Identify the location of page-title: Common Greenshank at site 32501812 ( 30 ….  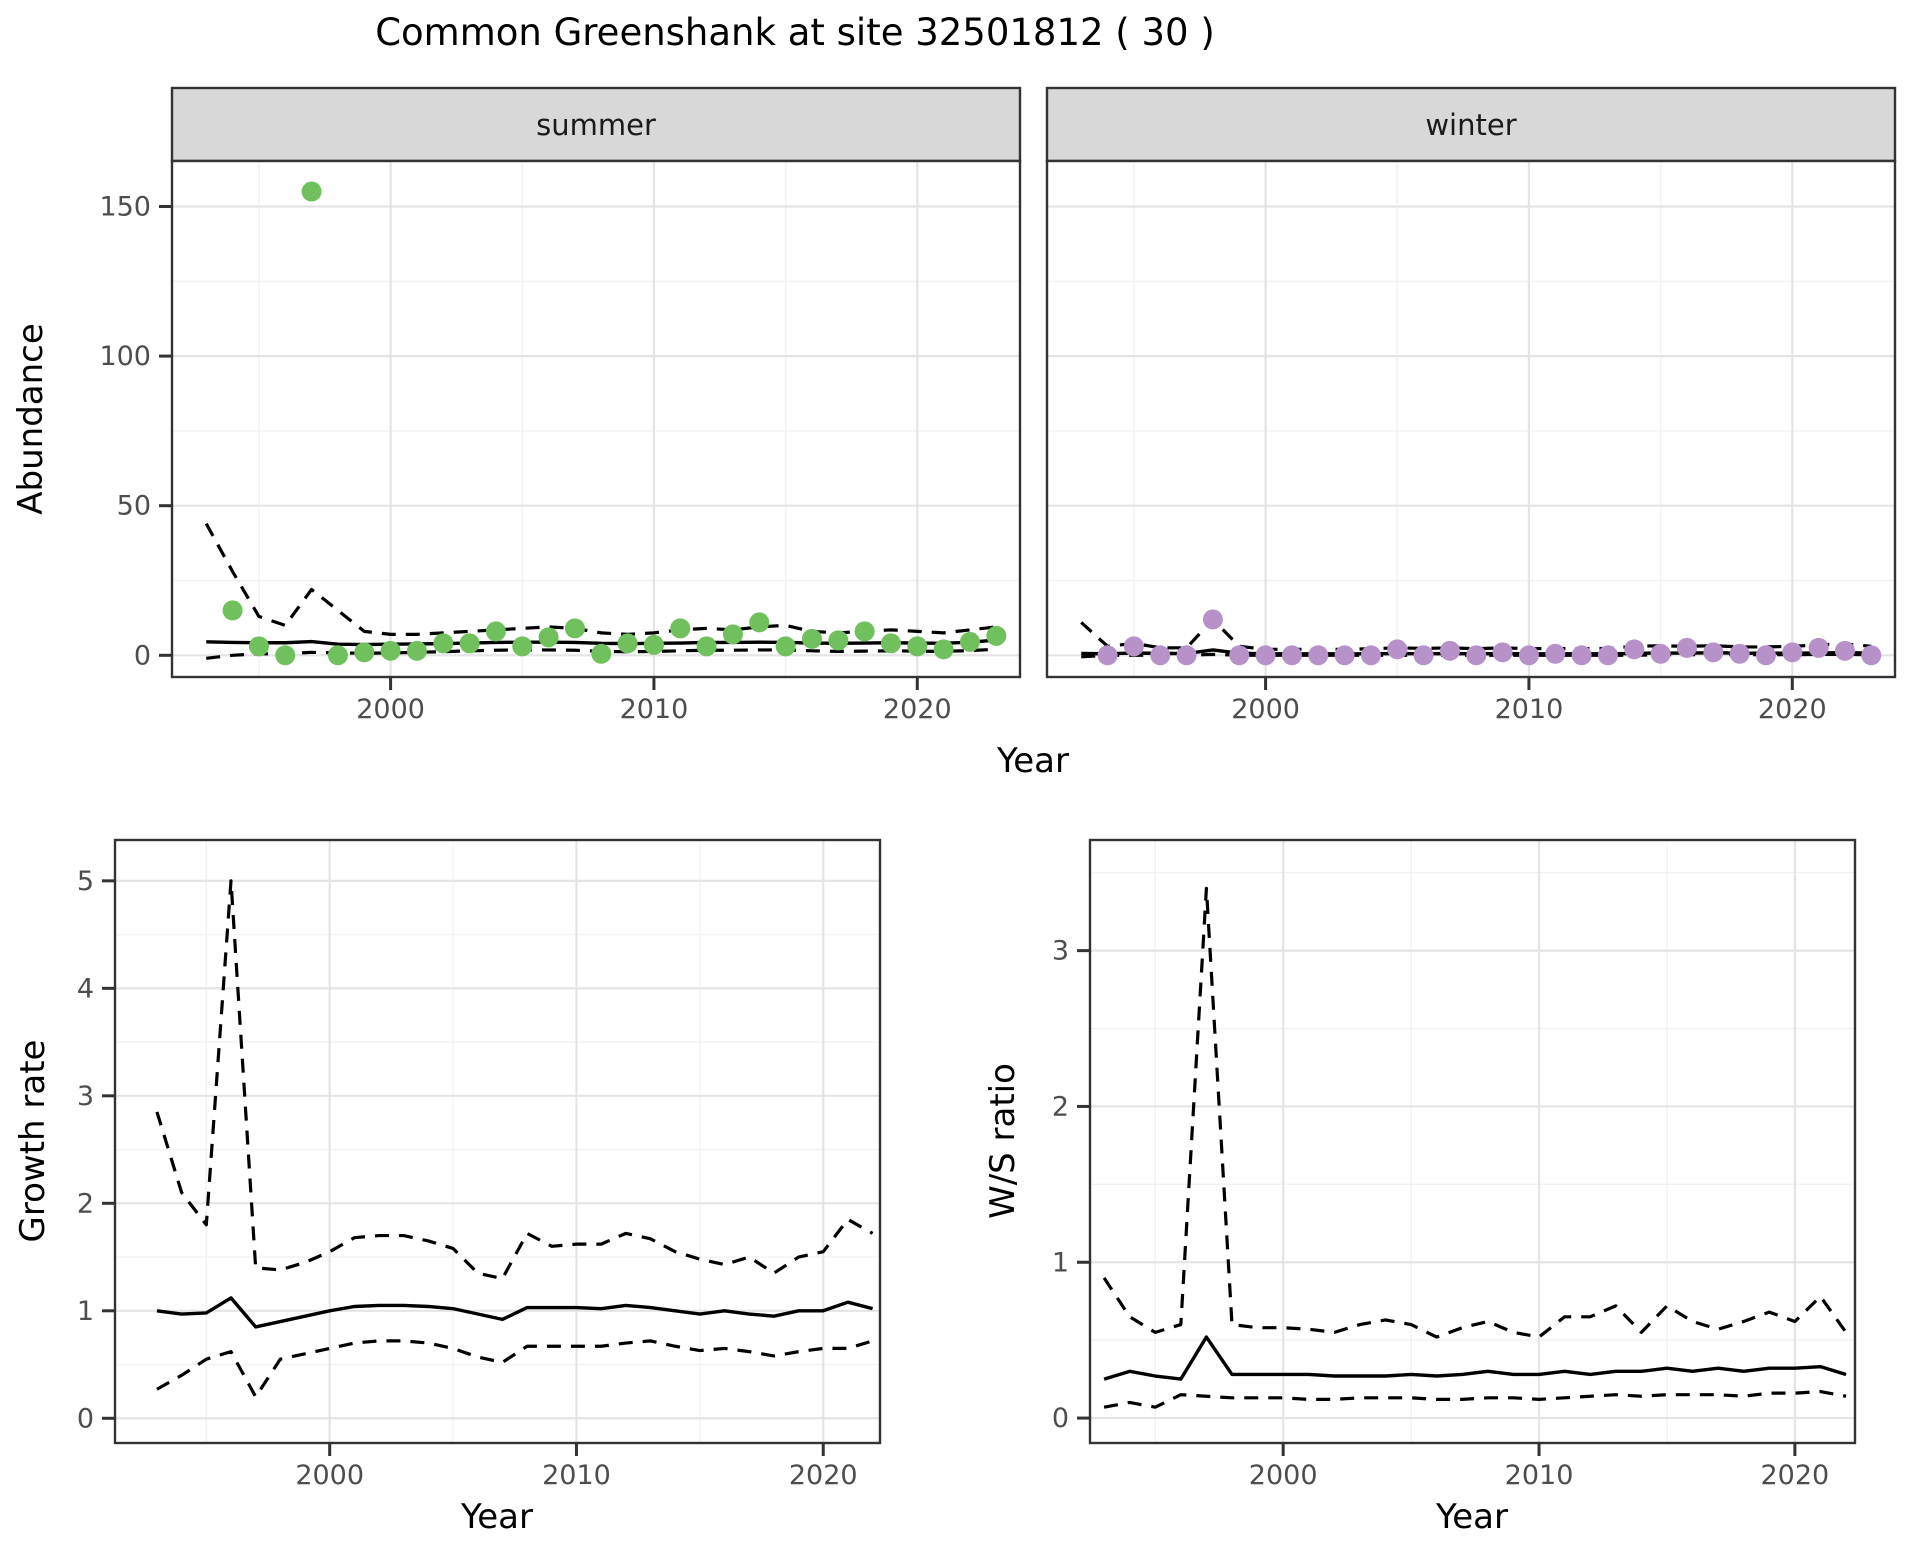
(795, 32).